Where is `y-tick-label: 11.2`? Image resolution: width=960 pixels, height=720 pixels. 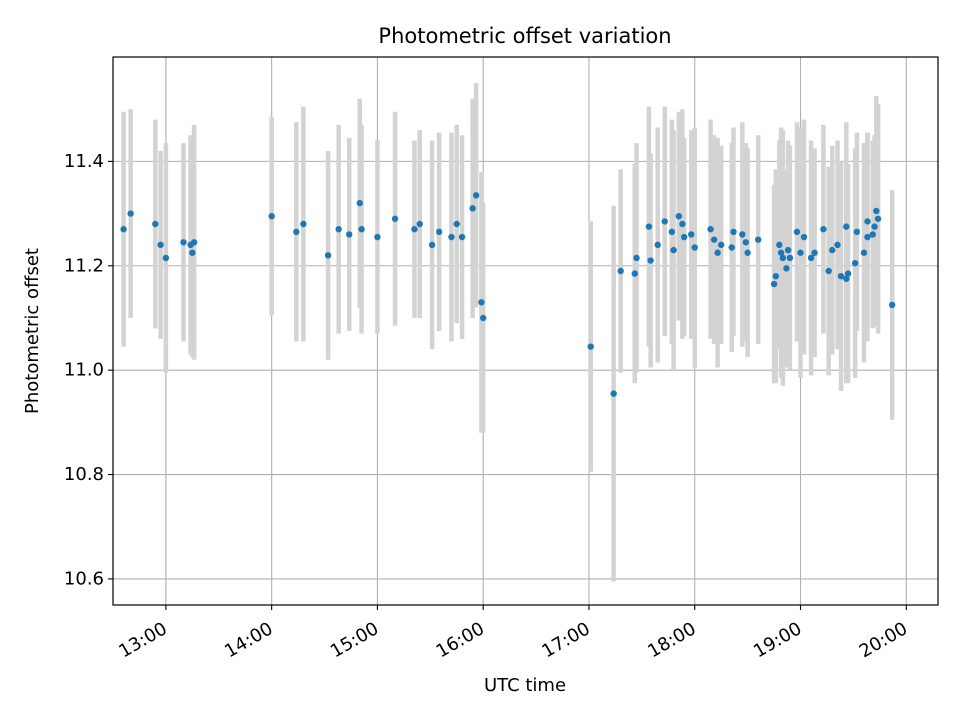
y-tick-label: 11.2 is located at coordinates (84, 265).